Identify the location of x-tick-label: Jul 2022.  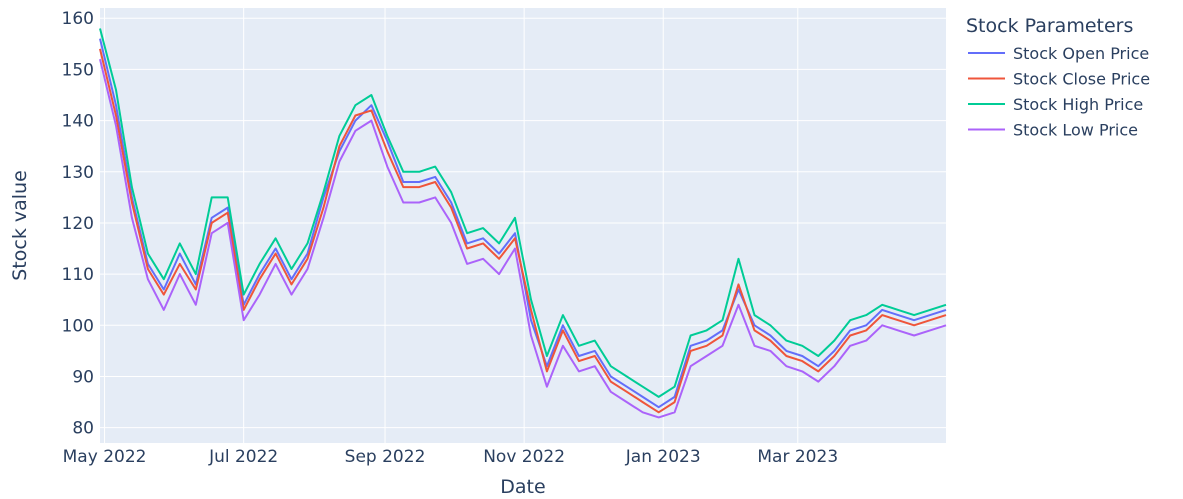
(243, 457).